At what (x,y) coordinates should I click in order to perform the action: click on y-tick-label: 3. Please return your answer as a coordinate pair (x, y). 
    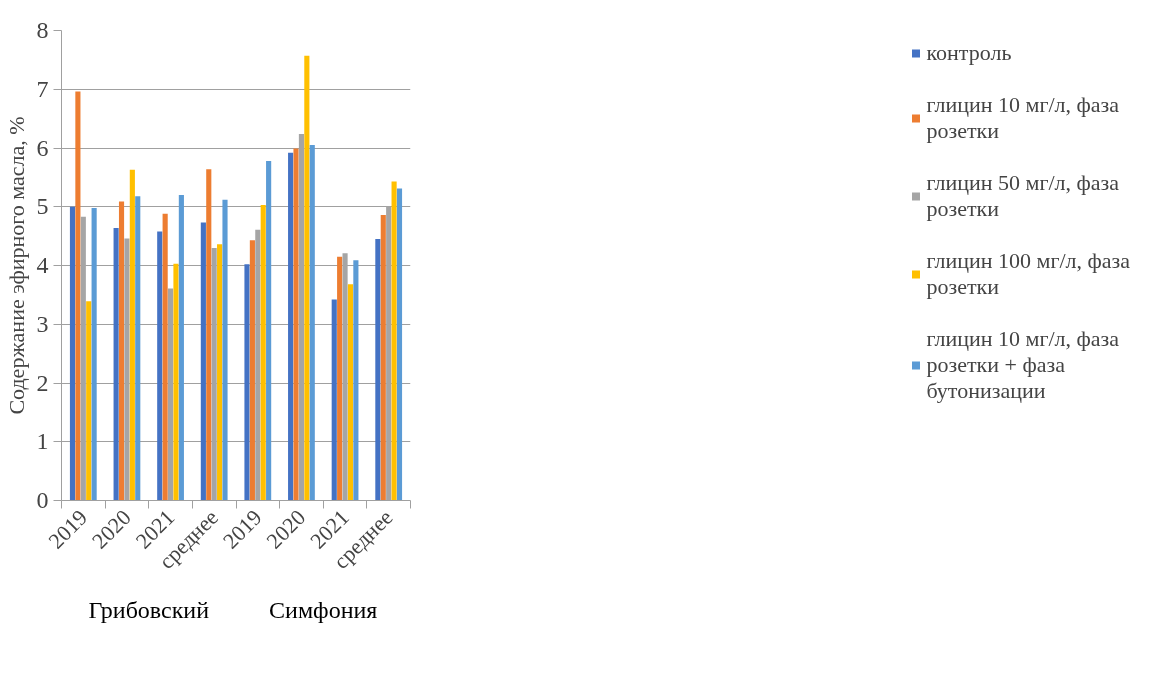
    Looking at the image, I should click on (42, 323).